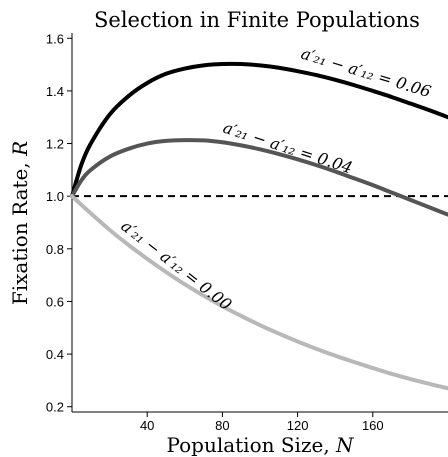  I want to click on y-ticks: 0.2 0.4 0.6 0.8 1.0 1.2 1.4 1.6, so click(59, 223).